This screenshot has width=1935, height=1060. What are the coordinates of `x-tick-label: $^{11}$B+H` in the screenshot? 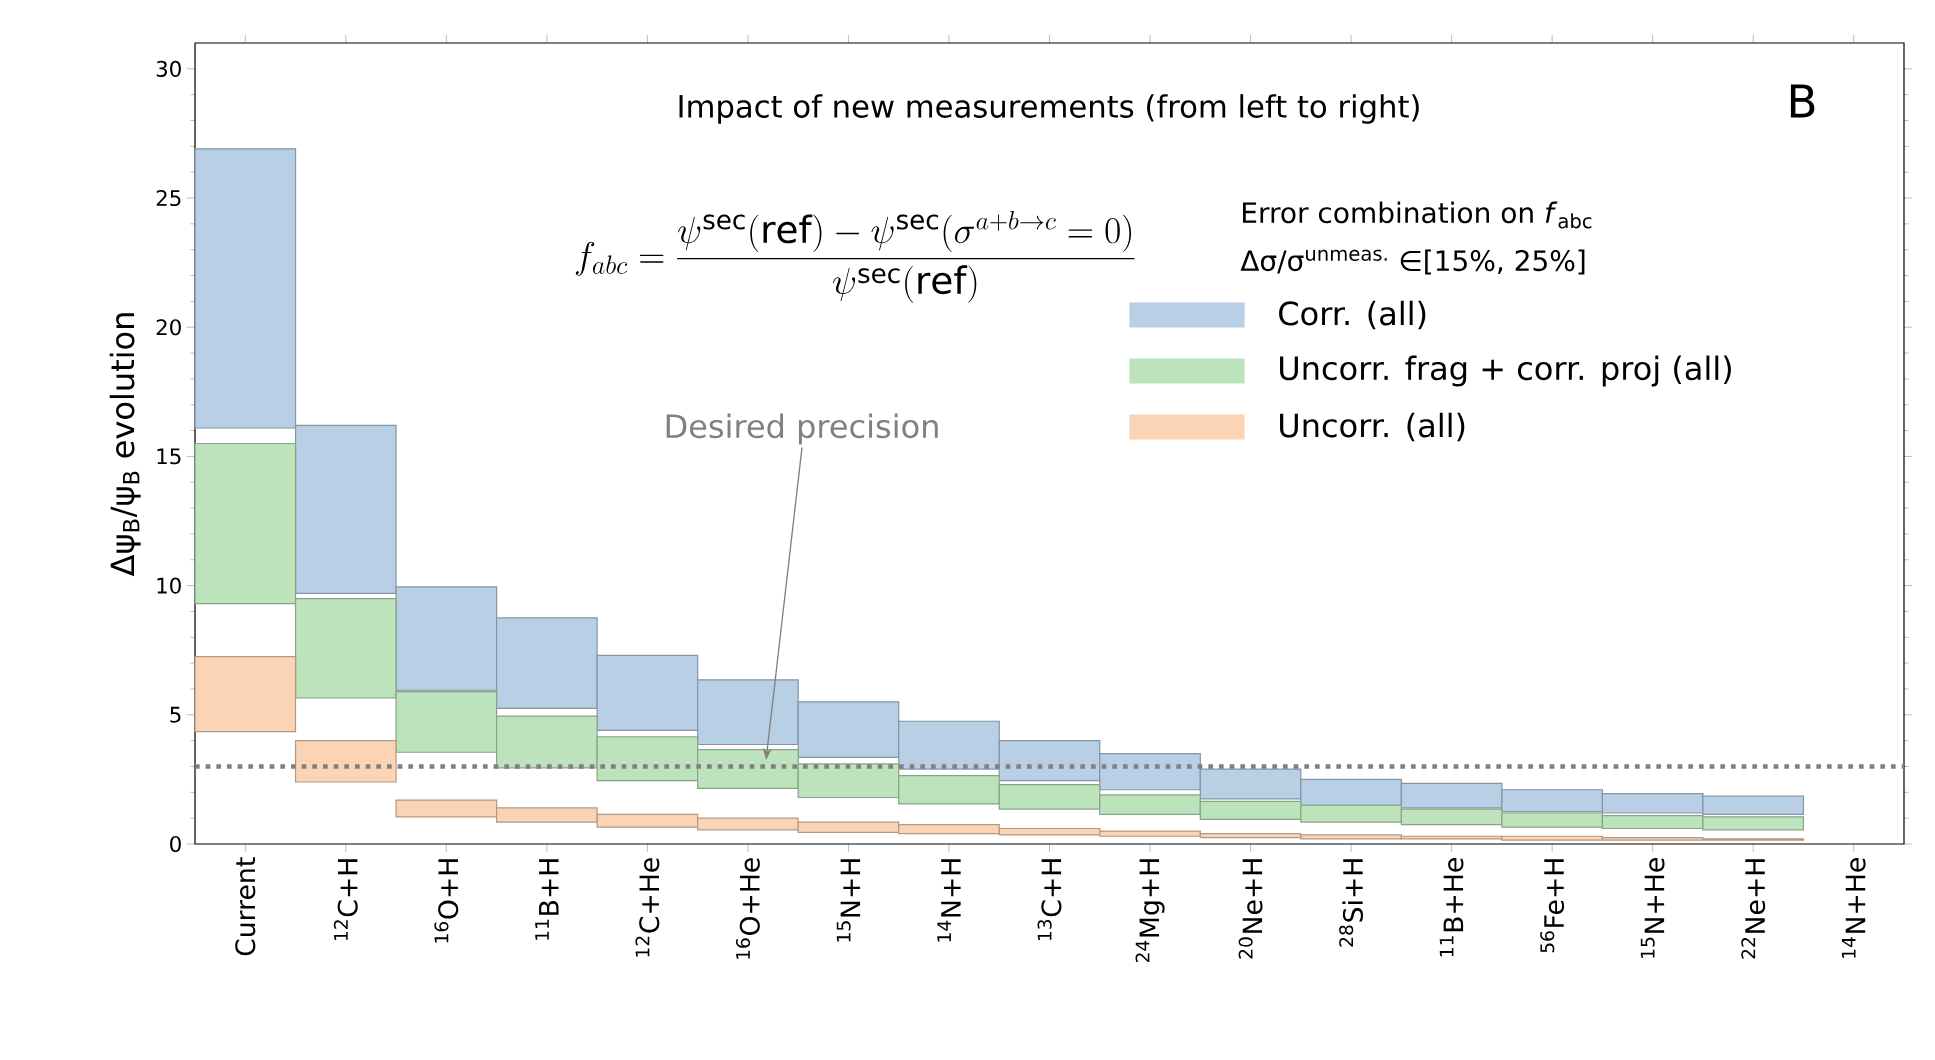 It's located at (547, 899).